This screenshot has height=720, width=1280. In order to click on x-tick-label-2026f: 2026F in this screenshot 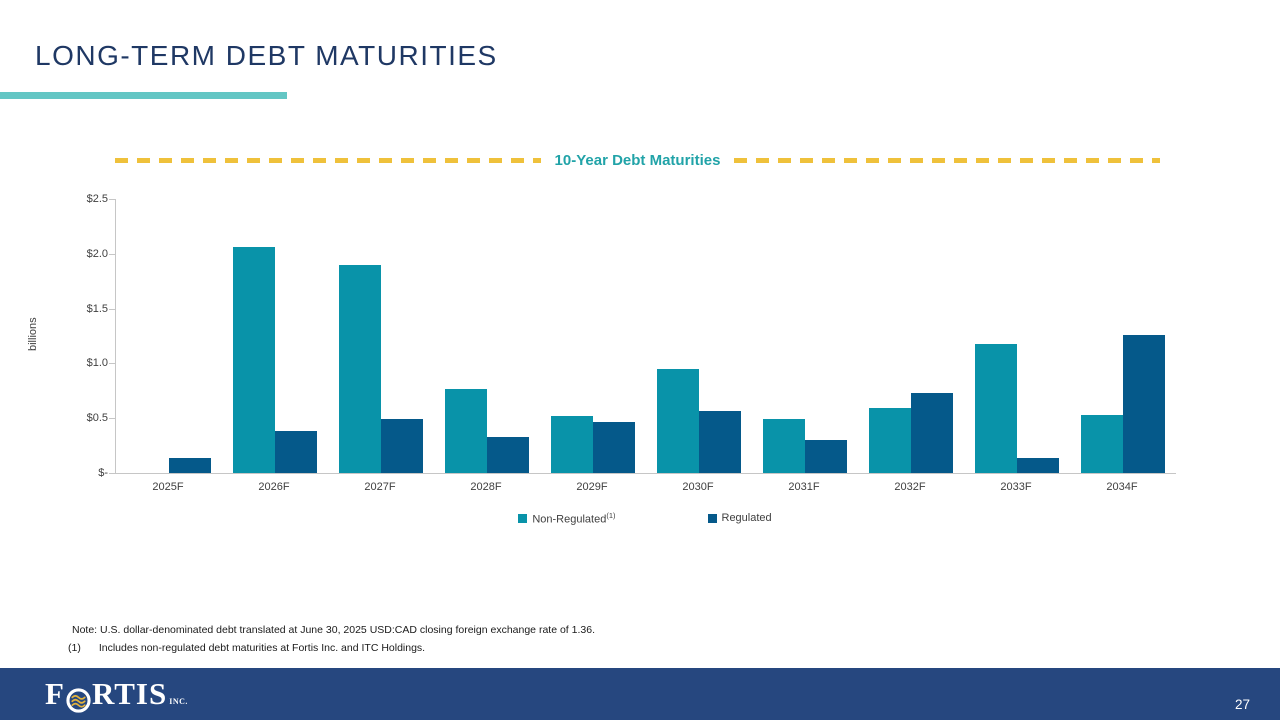, I will do `click(274, 487)`.